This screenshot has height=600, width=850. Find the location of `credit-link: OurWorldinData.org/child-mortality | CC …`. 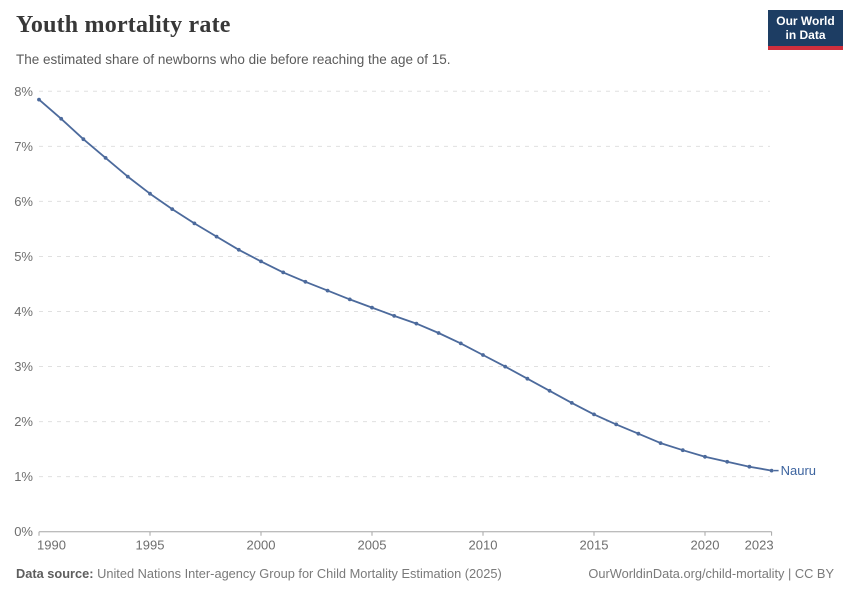

credit-link: OurWorldinData.org/child-mortality | CC … is located at coordinates (711, 573).